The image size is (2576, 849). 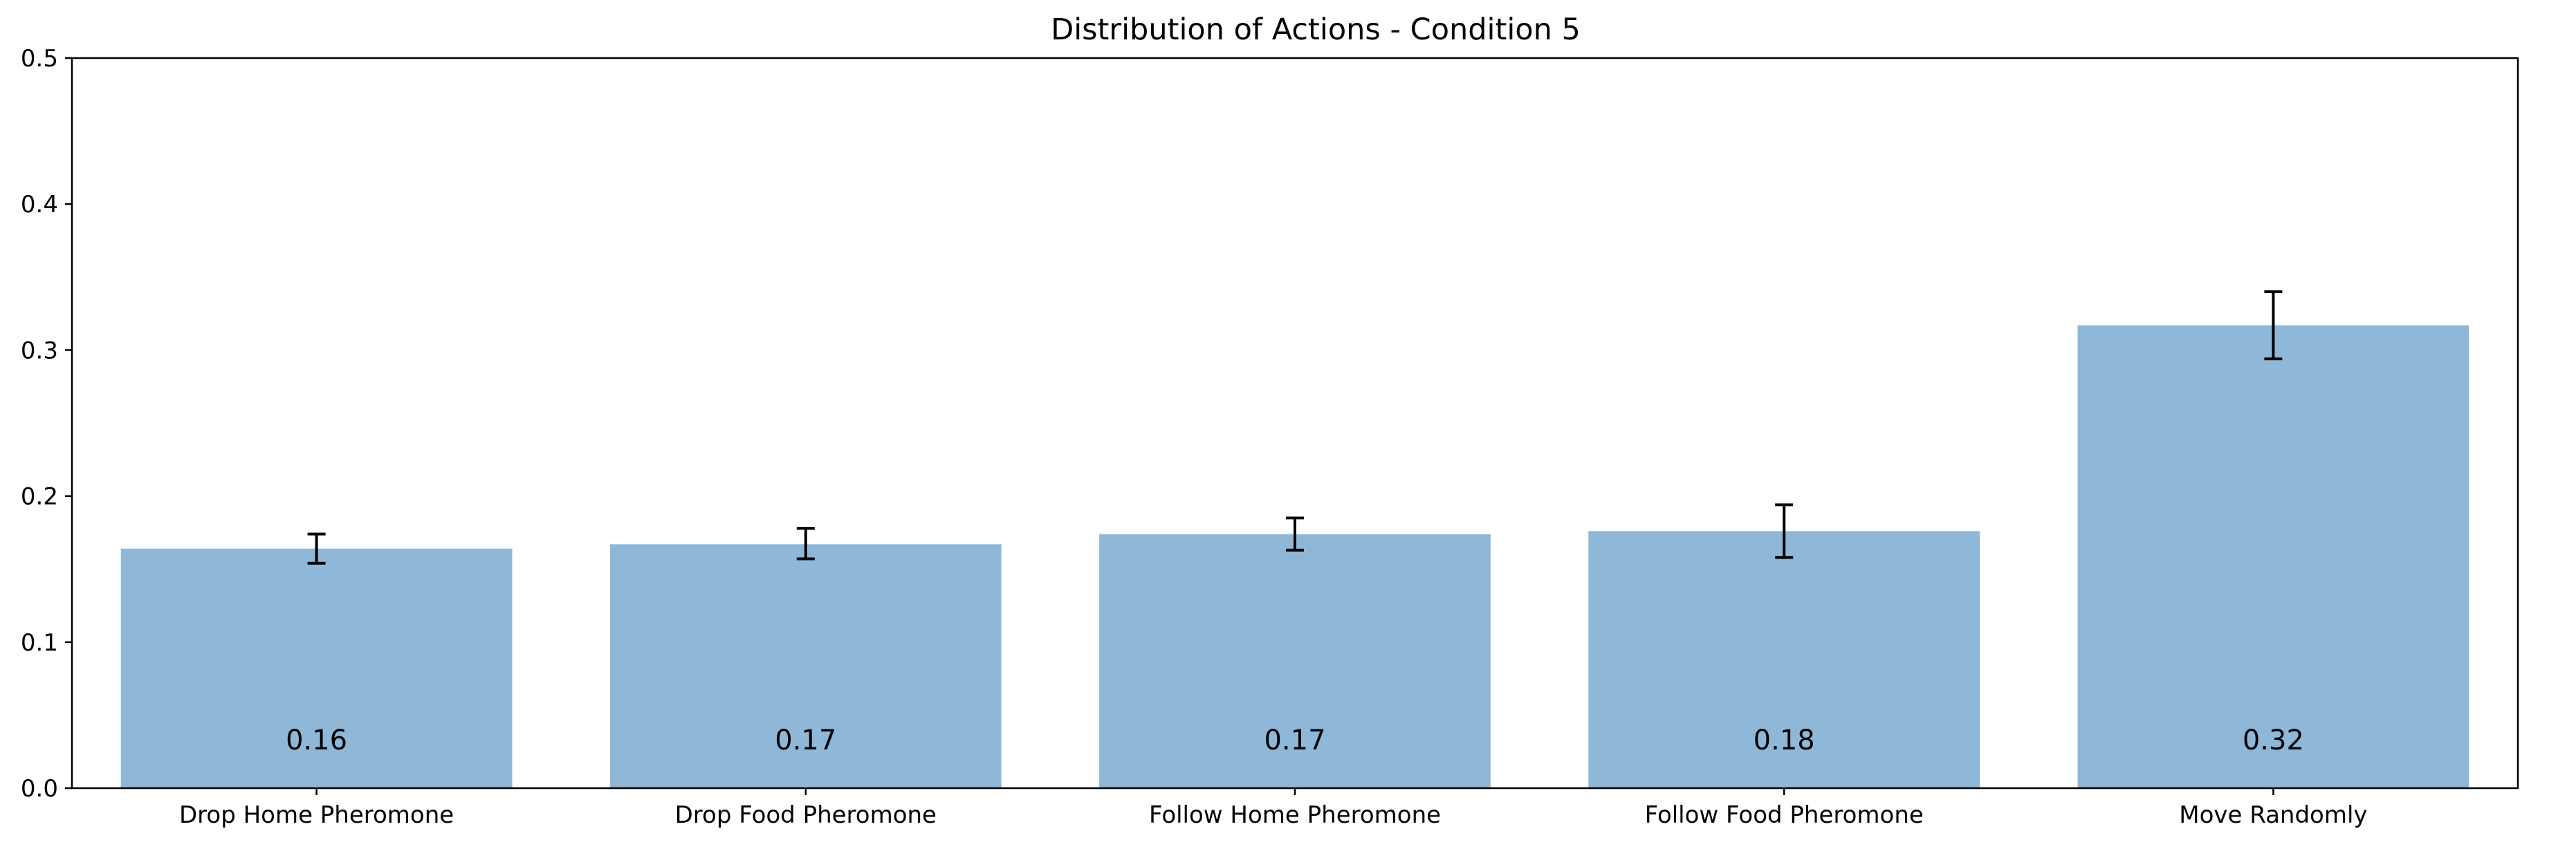 What do you see at coordinates (316, 740) in the screenshot?
I see `value-label-0: 0.16` at bounding box center [316, 740].